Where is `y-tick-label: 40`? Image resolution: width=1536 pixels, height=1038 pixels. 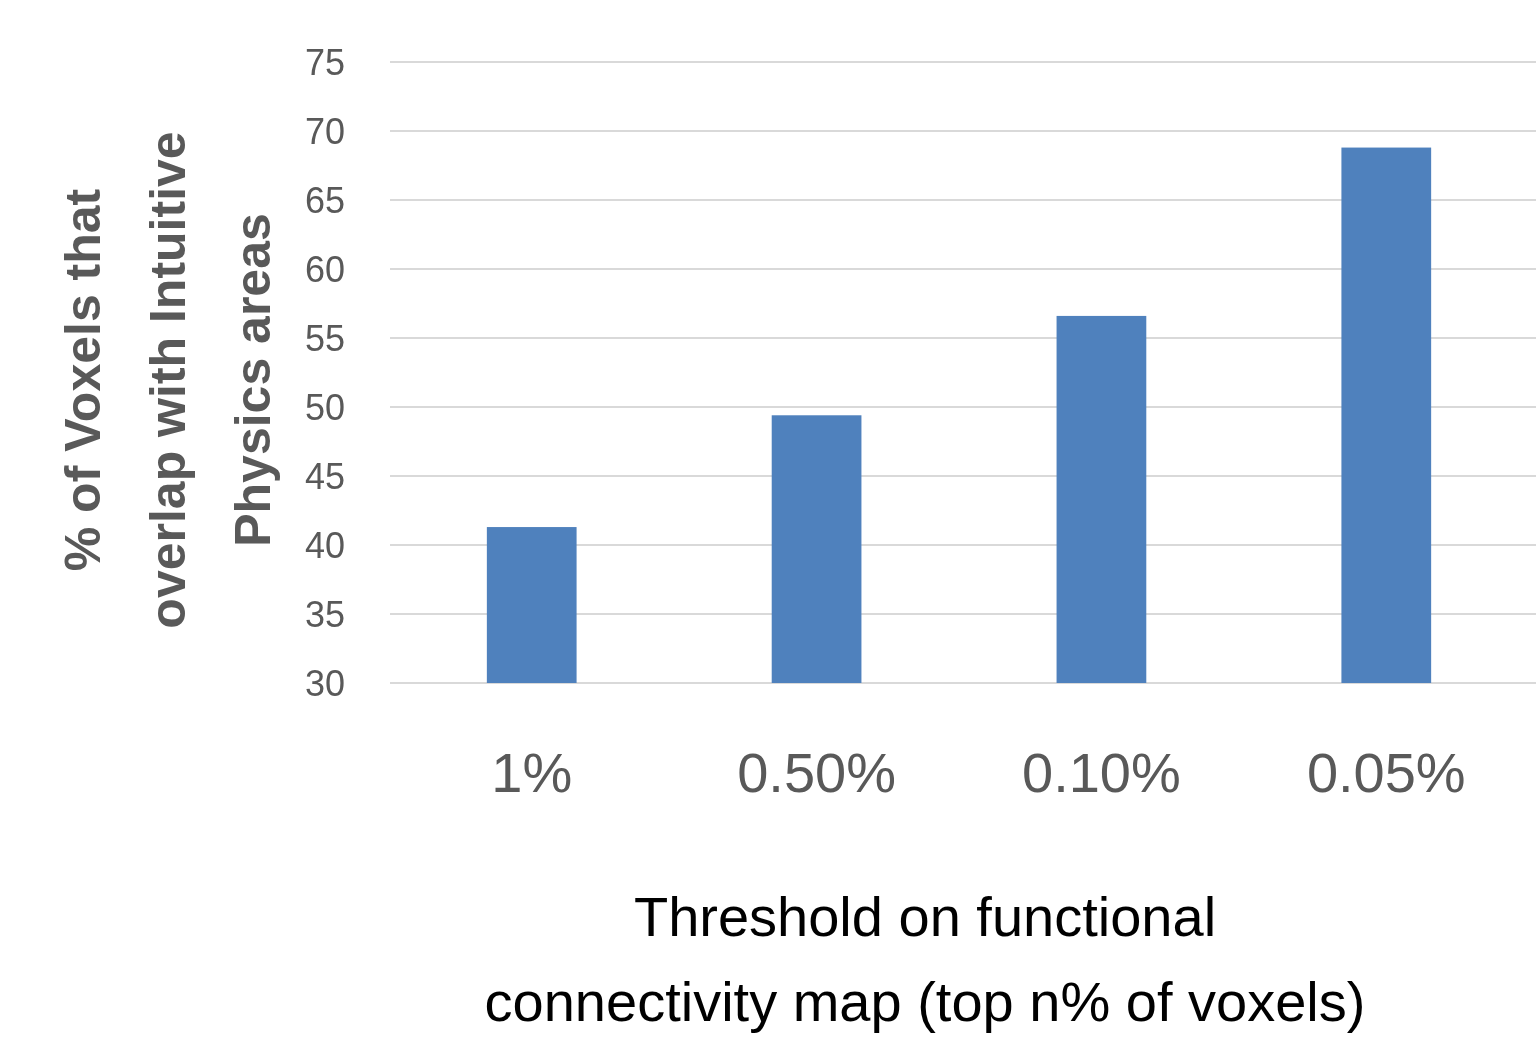 y-tick-label: 40 is located at coordinates (324, 545).